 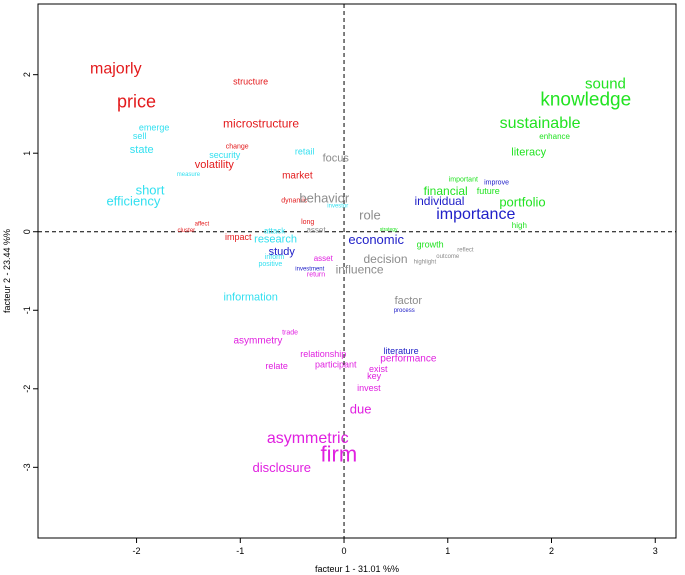 What do you see at coordinates (215, 165) in the screenshot?
I see `word-label-volatility-red: volatility` at bounding box center [215, 165].